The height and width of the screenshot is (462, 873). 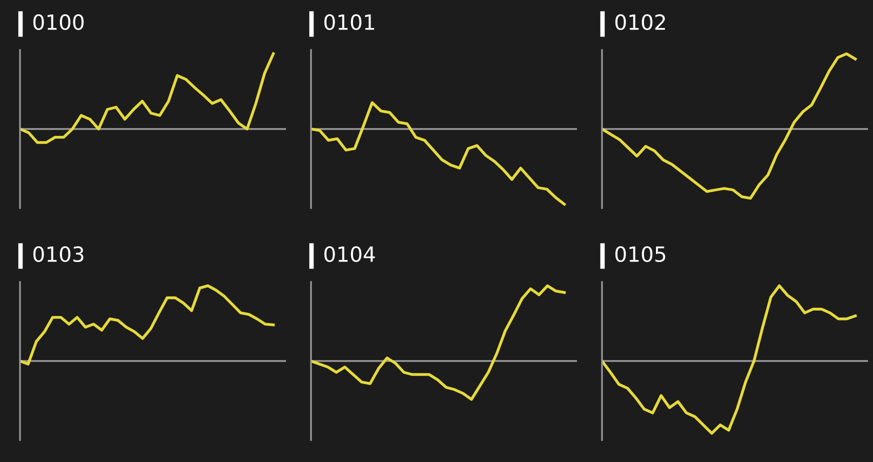 I want to click on chart-title: 0100, so click(x=58, y=22).